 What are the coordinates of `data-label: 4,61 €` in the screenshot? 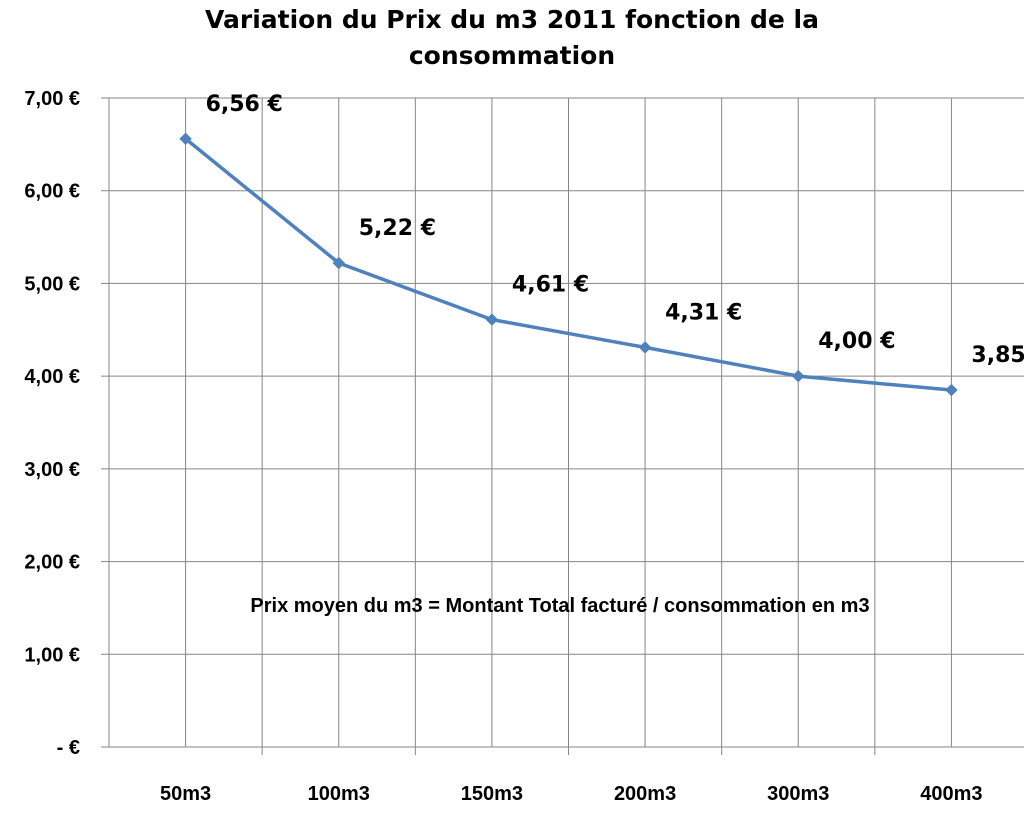 It's located at (550, 285).